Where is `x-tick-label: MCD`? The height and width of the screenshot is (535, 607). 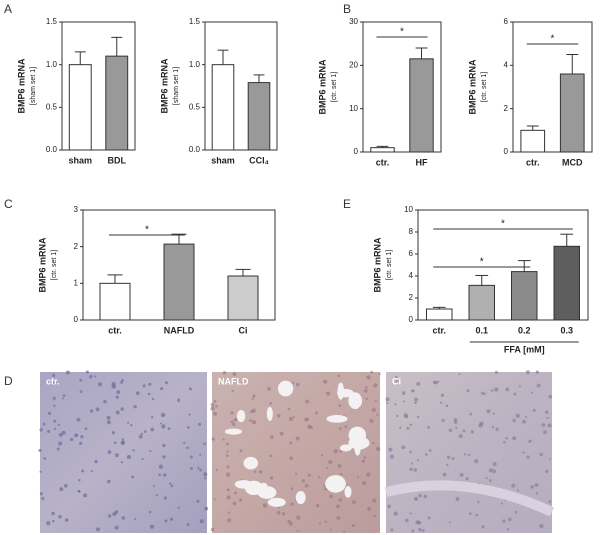 x-tick-label: MCD is located at coordinates (572, 162).